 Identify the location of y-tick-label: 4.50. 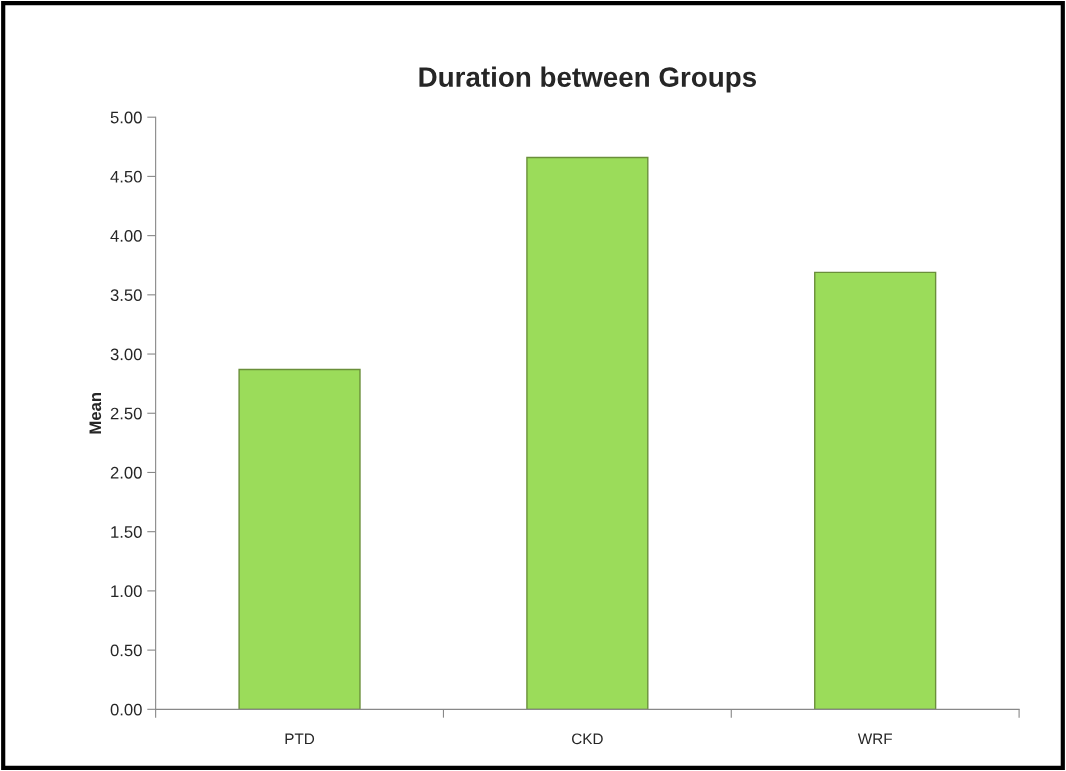
(126, 176).